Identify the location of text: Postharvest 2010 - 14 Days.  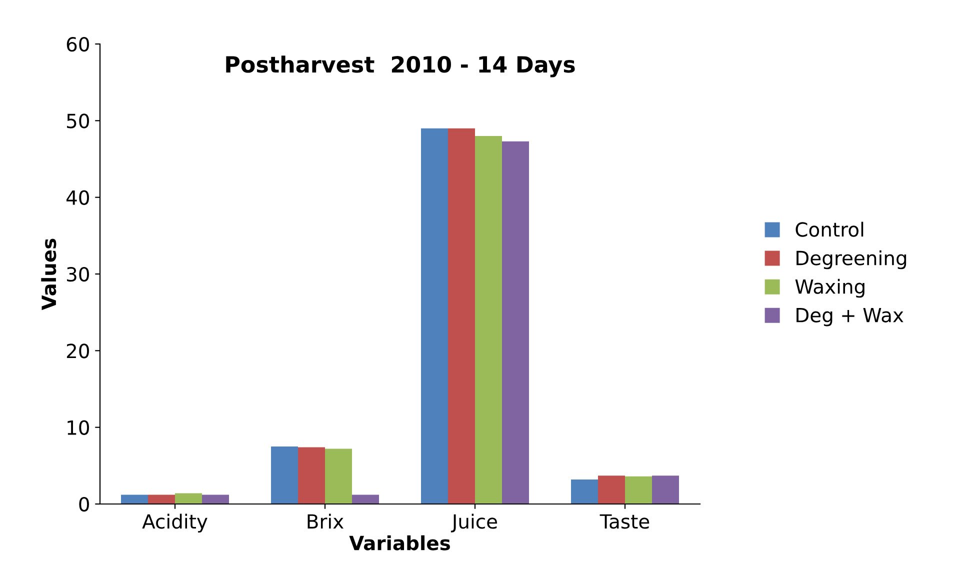
(400, 67).